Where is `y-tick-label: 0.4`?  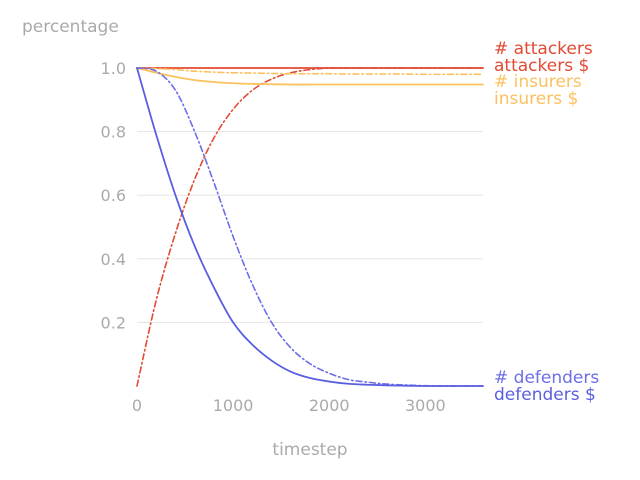
y-tick-label: 0.4 is located at coordinates (113, 259).